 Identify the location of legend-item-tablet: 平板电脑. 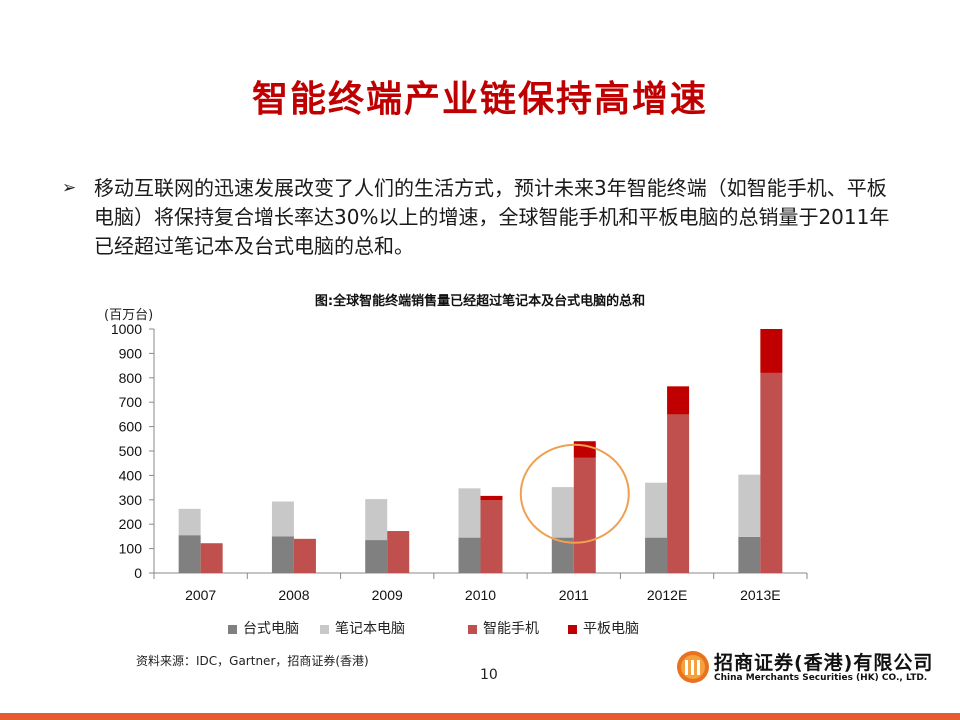
(603, 628).